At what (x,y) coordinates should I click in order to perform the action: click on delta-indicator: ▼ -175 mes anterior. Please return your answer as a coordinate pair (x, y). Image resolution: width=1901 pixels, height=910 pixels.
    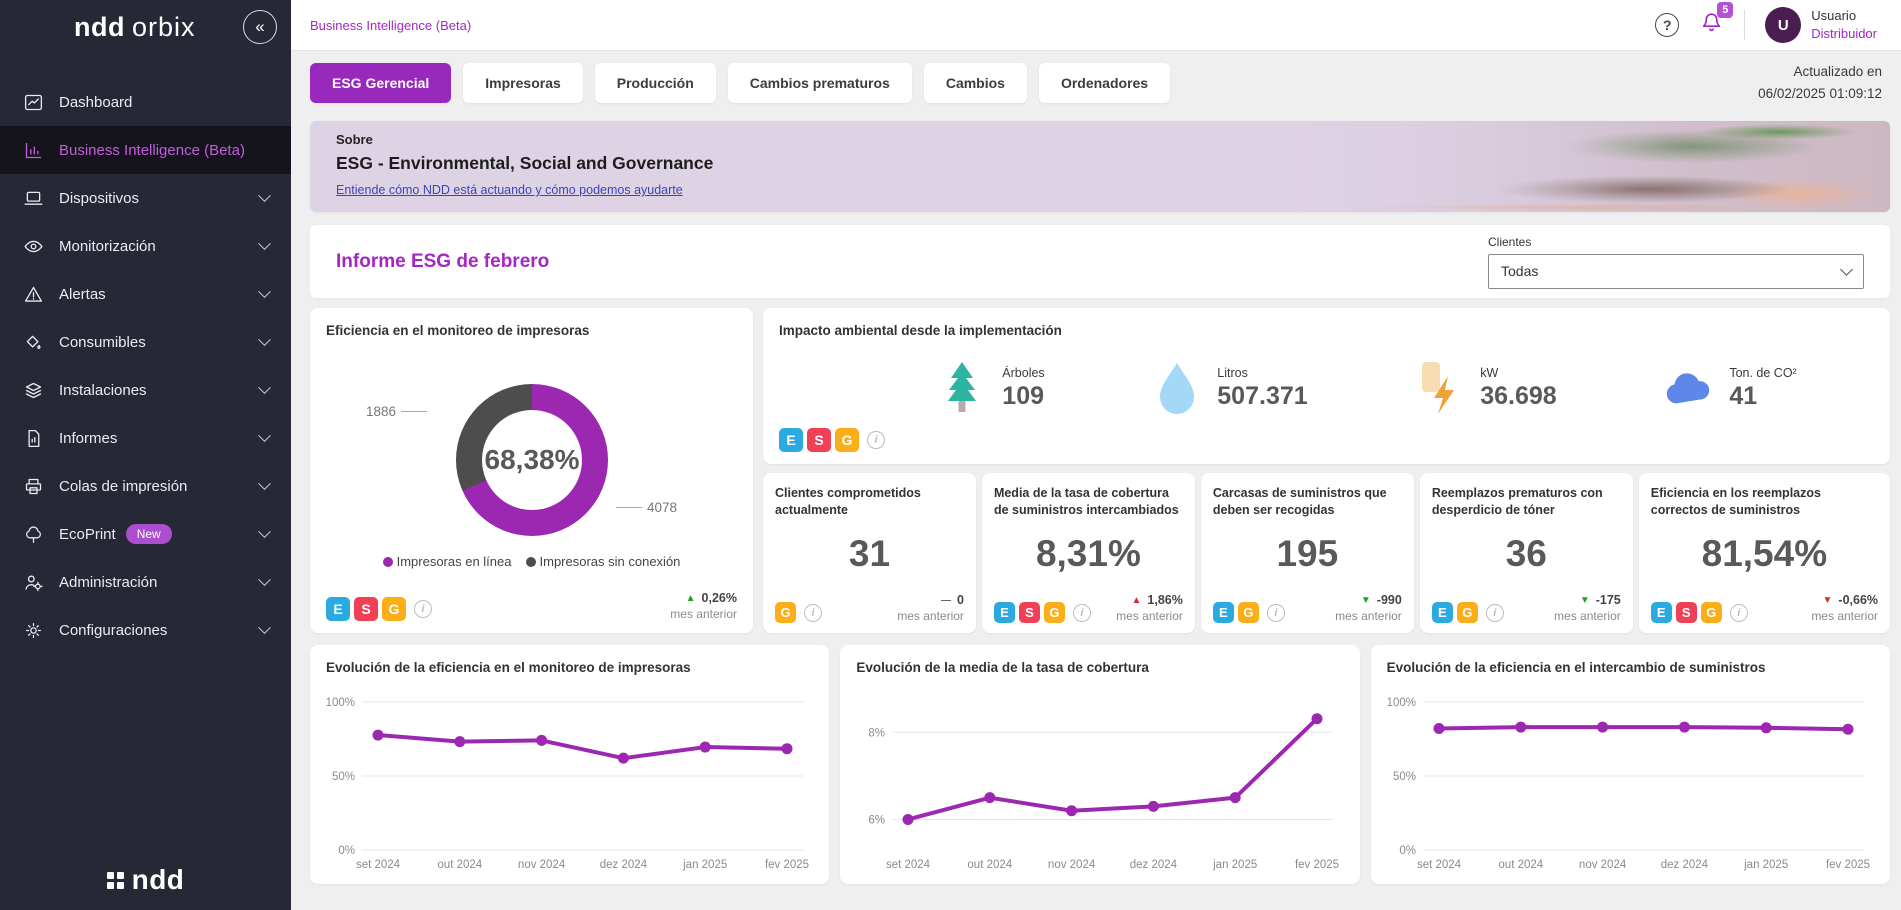
    Looking at the image, I should click on (1587, 608).